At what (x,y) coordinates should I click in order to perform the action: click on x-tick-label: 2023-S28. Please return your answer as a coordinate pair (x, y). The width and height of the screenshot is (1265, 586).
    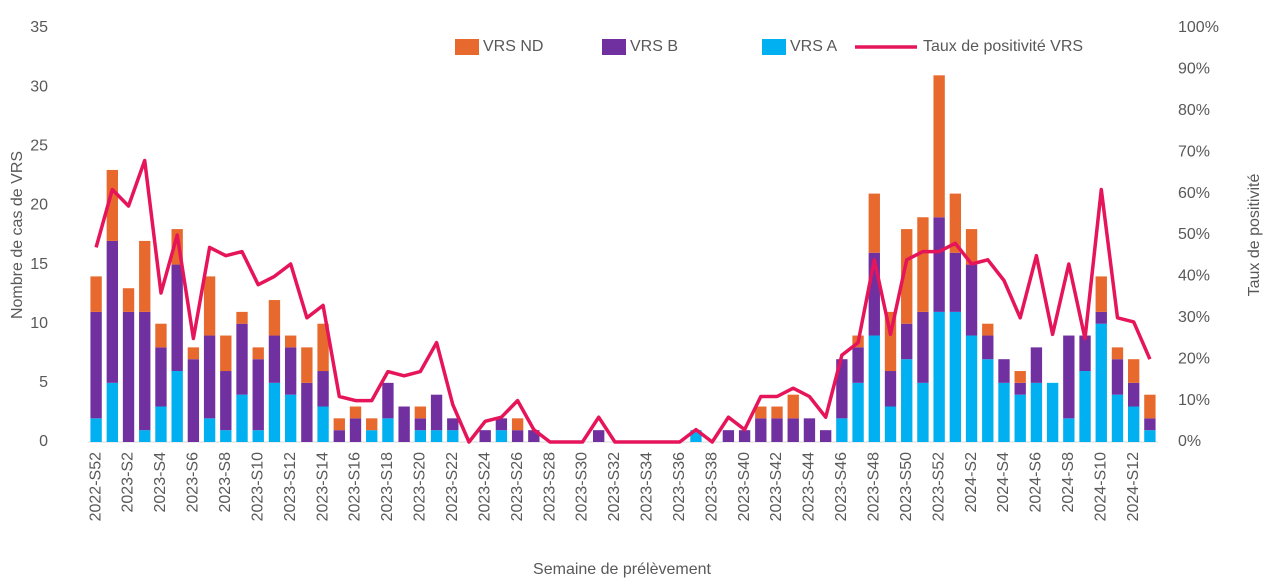
    Looking at the image, I should click on (549, 486).